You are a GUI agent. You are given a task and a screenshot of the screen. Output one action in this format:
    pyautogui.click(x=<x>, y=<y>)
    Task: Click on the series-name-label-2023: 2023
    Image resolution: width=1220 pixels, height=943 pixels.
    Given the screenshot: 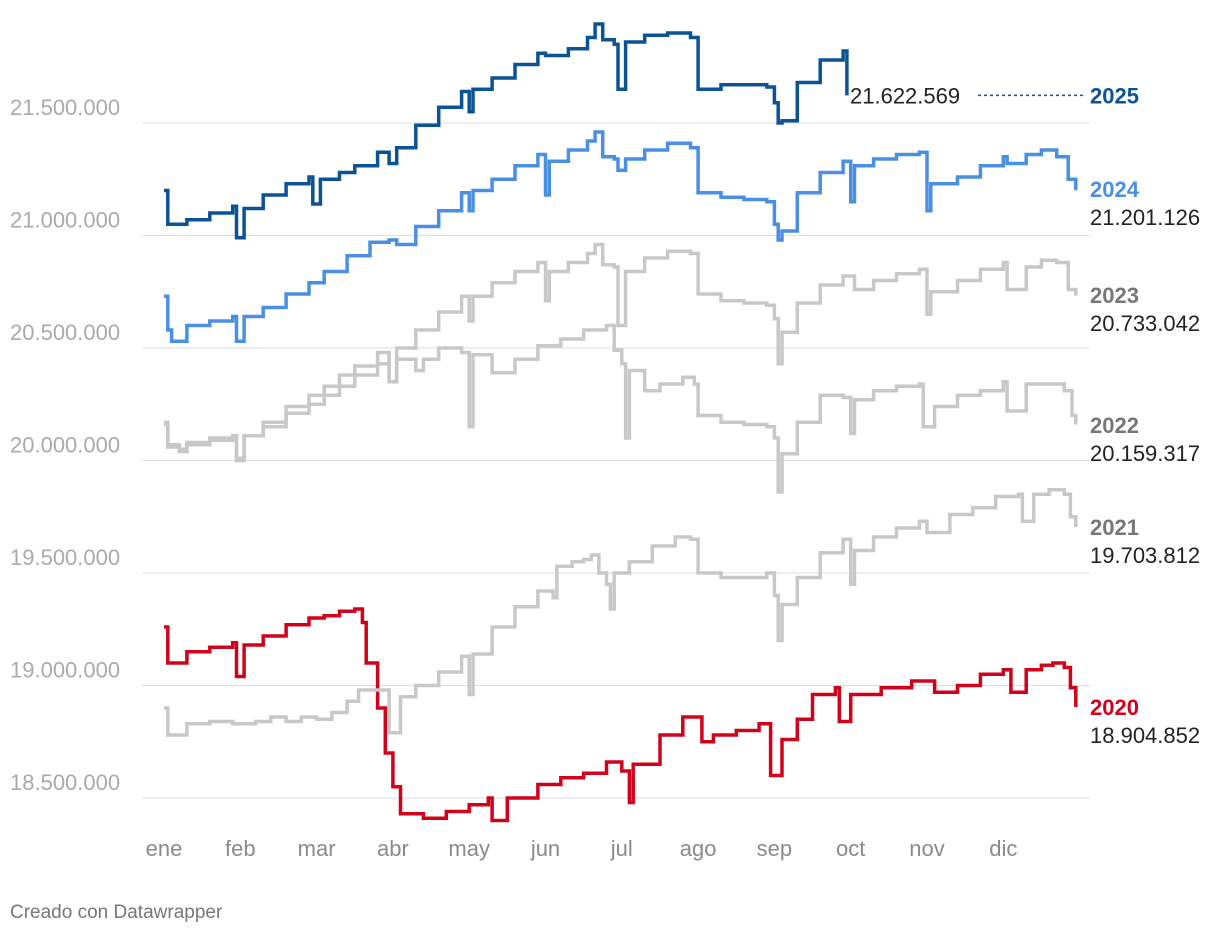 What is the action you would take?
    pyautogui.click(x=1114, y=295)
    